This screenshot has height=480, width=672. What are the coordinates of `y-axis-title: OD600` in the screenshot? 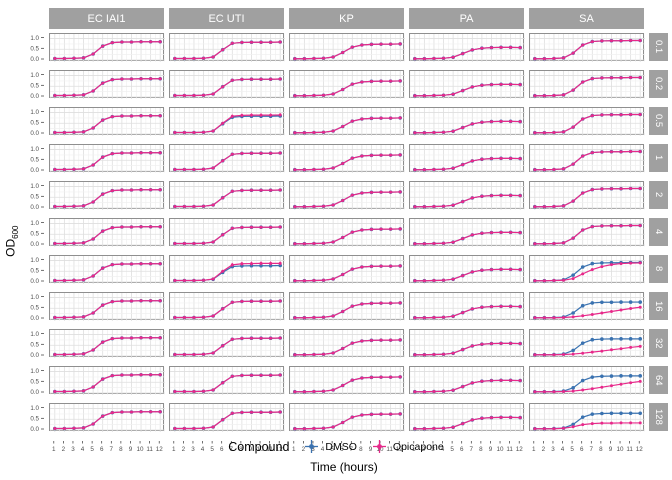 It's located at (12, 241).